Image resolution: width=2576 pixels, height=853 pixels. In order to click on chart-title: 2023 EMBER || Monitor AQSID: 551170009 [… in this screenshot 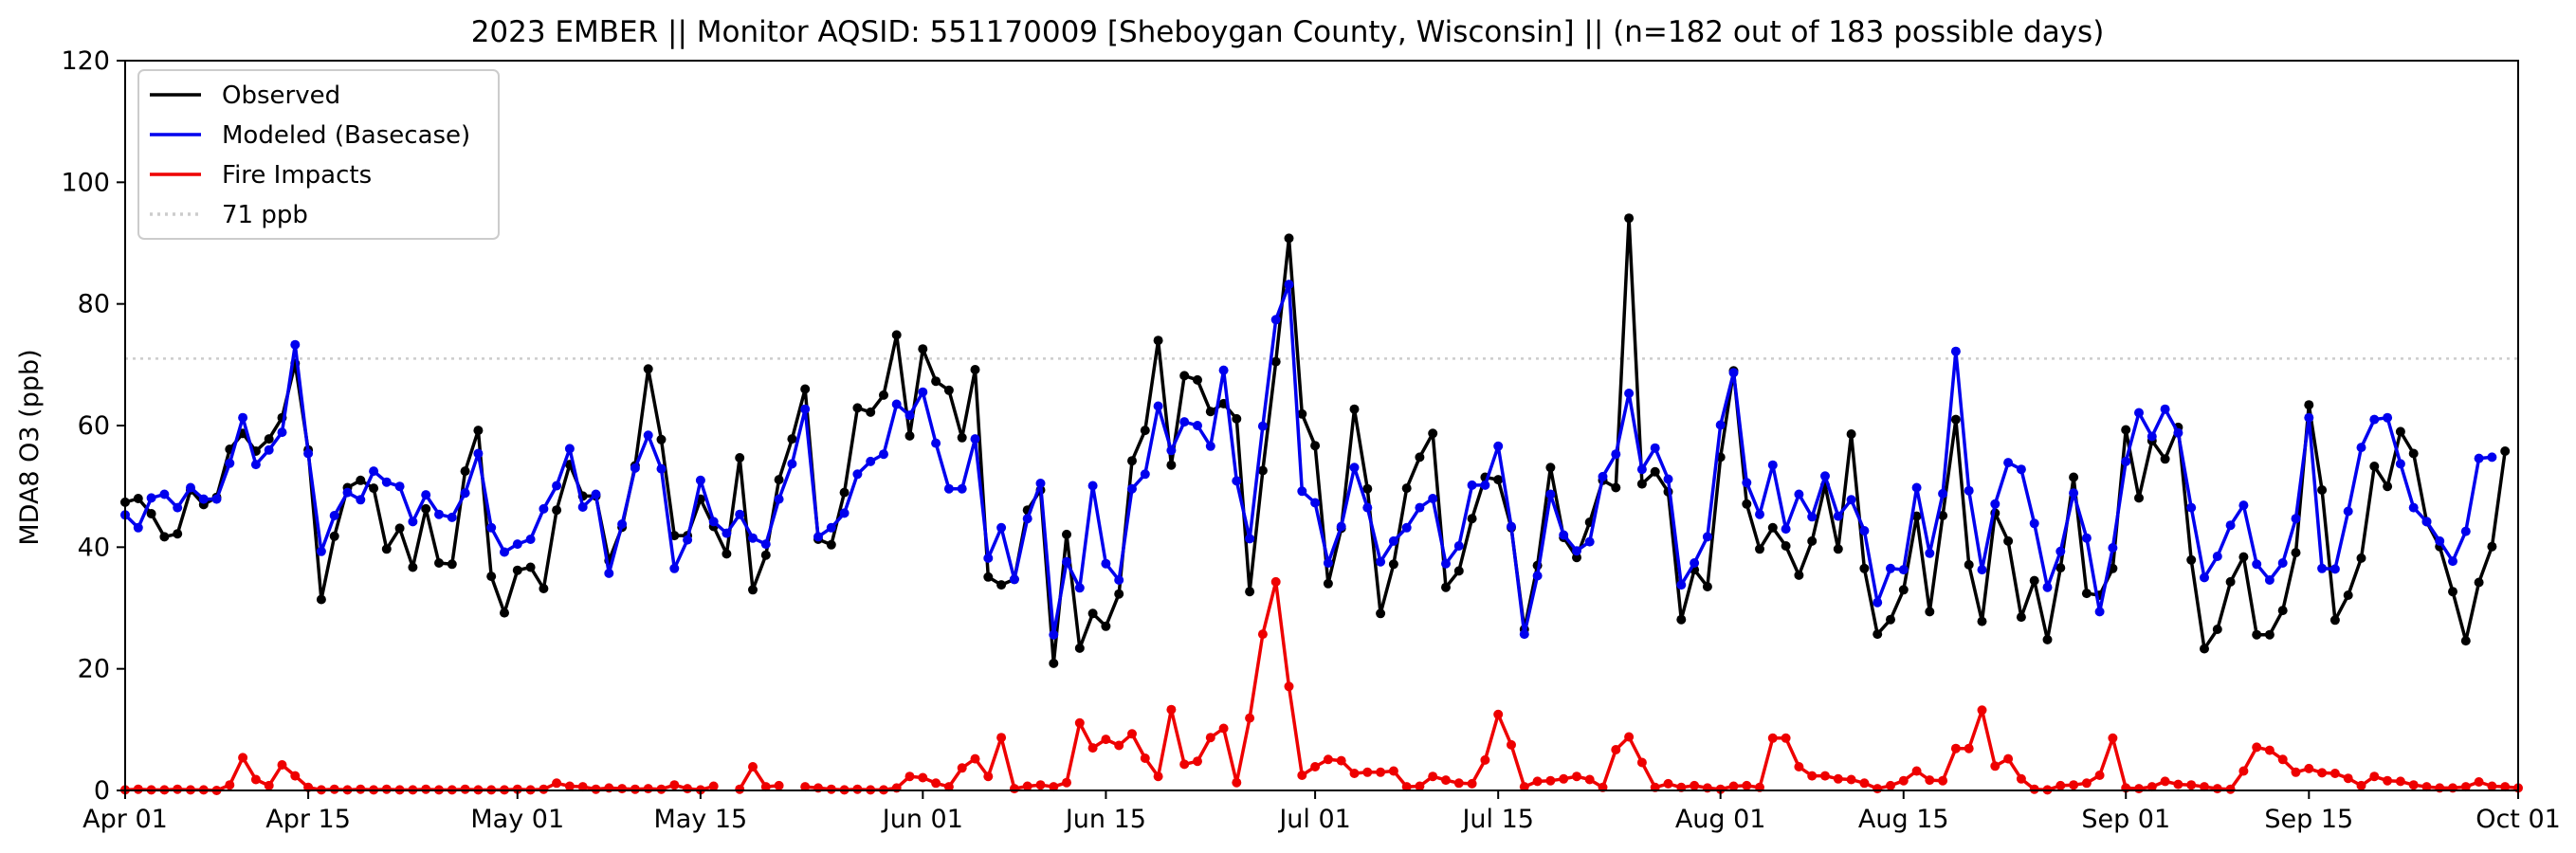, I will do `click(1288, 32)`.